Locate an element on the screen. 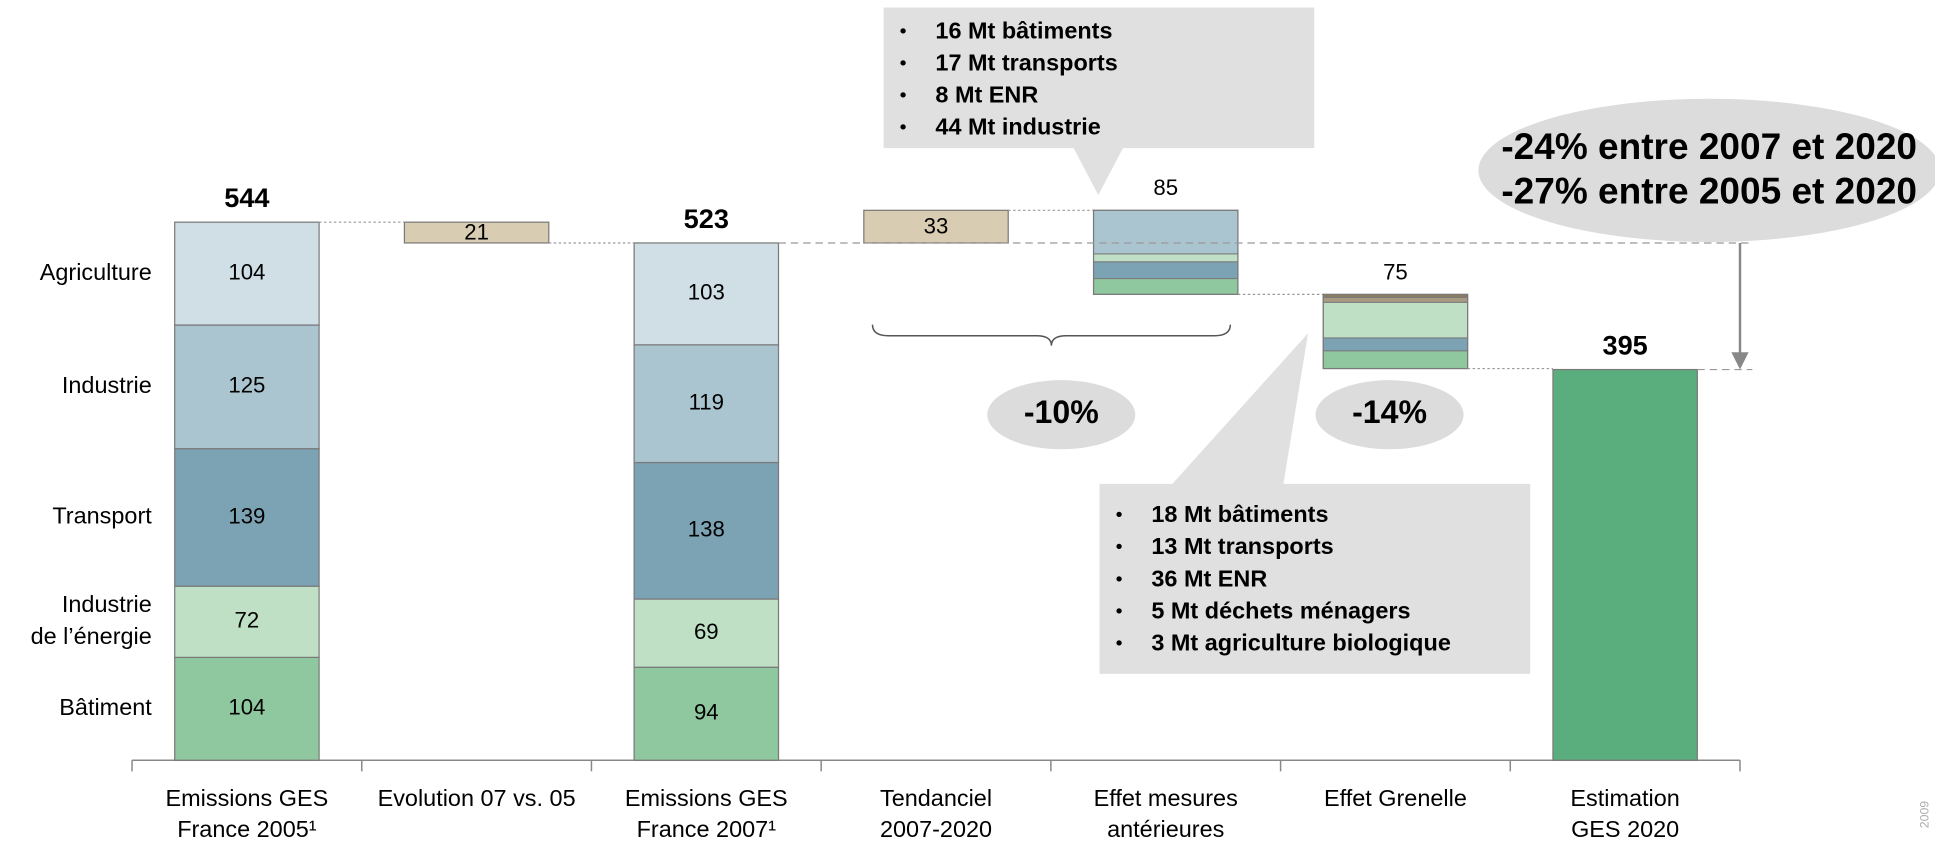  callout-bottom is located at coordinates (1315, 503).